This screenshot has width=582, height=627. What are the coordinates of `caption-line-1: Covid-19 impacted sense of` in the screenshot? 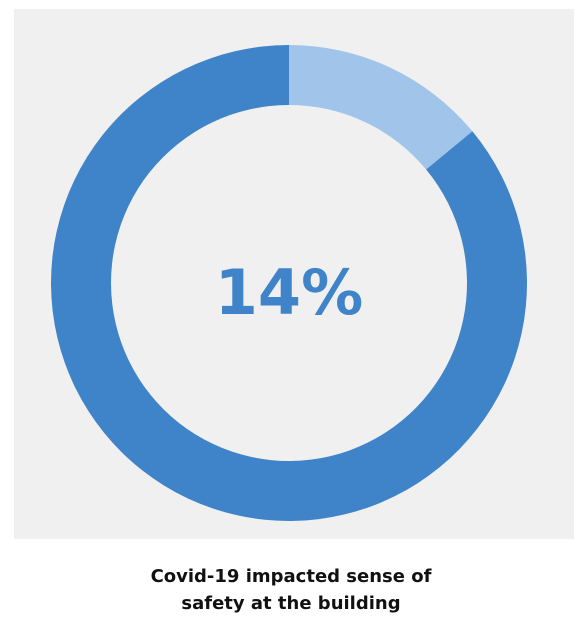 It's located at (291, 576).